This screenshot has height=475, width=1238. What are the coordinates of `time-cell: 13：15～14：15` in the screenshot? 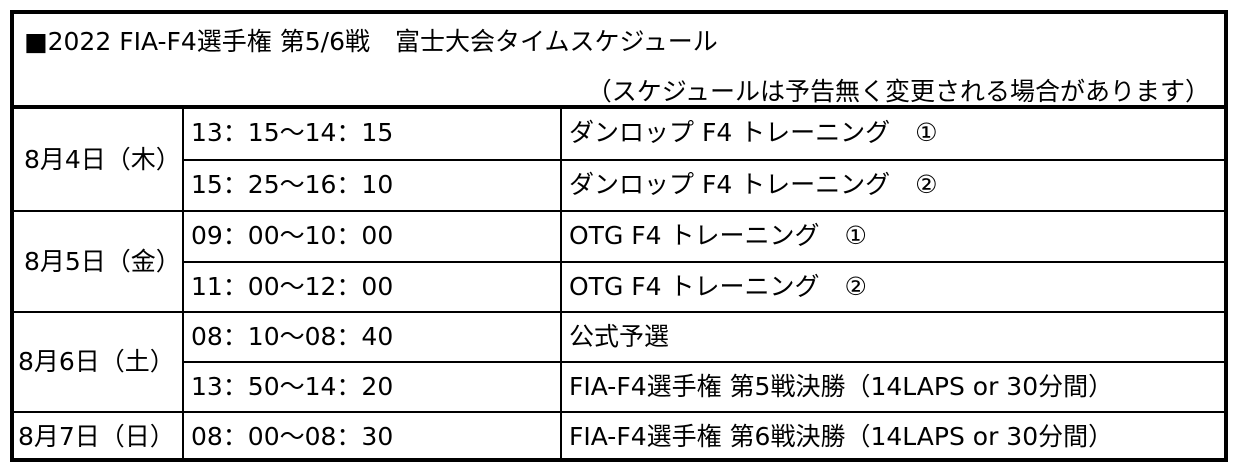 It's located at (292, 132).